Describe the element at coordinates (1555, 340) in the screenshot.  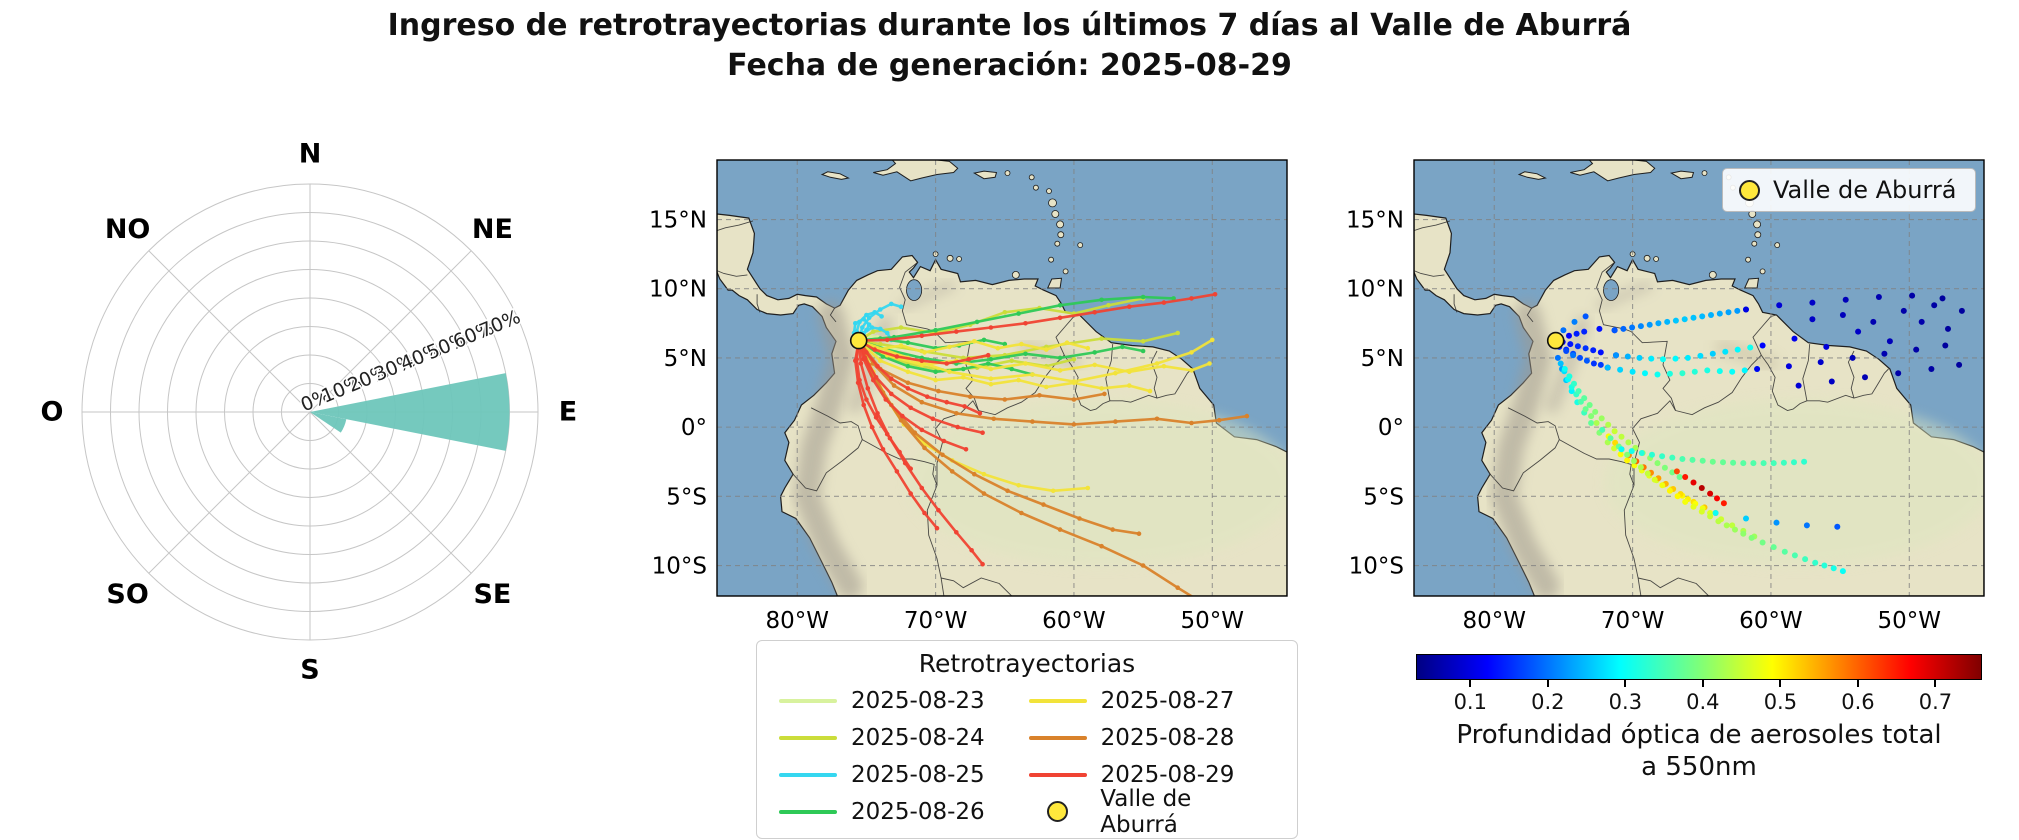
I see `station-marker` at that location.